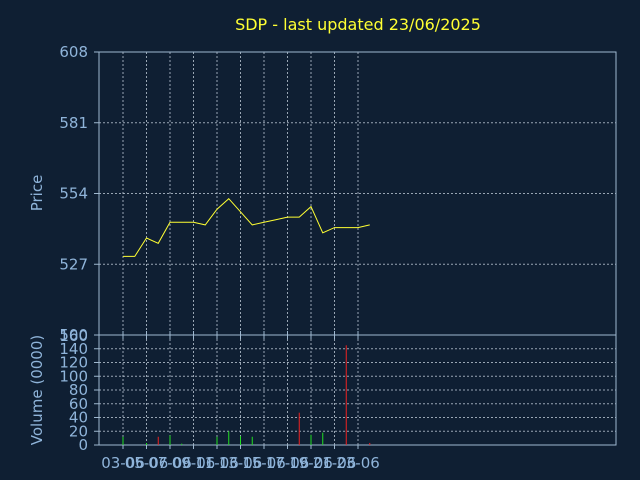 This screenshot has height=480, width=640. What do you see at coordinates (311, 463) in the screenshot?
I see `x-tick-label: 19-06` at bounding box center [311, 463].